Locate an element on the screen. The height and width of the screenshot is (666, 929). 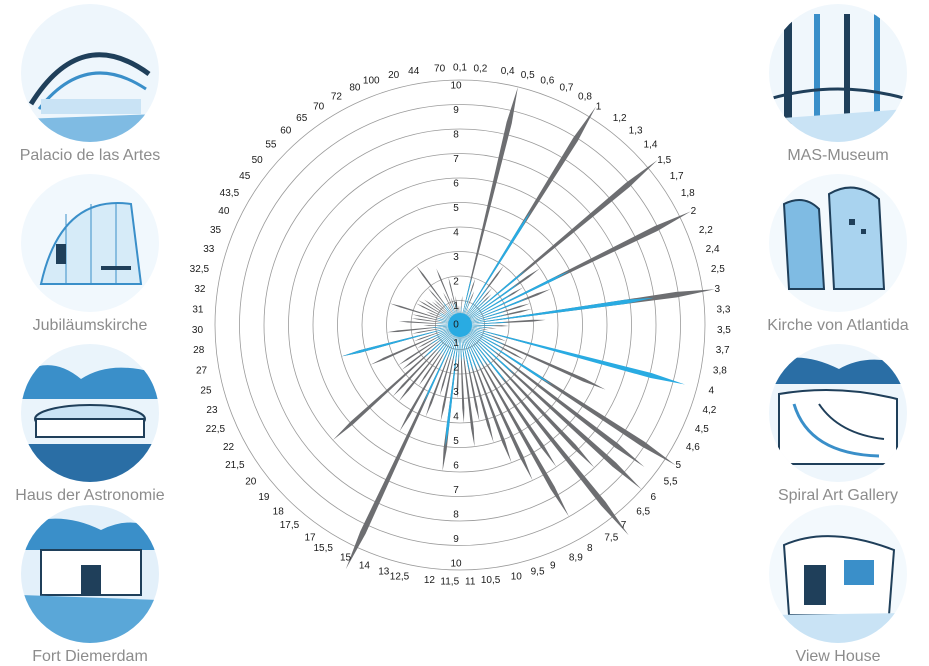
category-label: 0,8 is located at coordinates (585, 96).